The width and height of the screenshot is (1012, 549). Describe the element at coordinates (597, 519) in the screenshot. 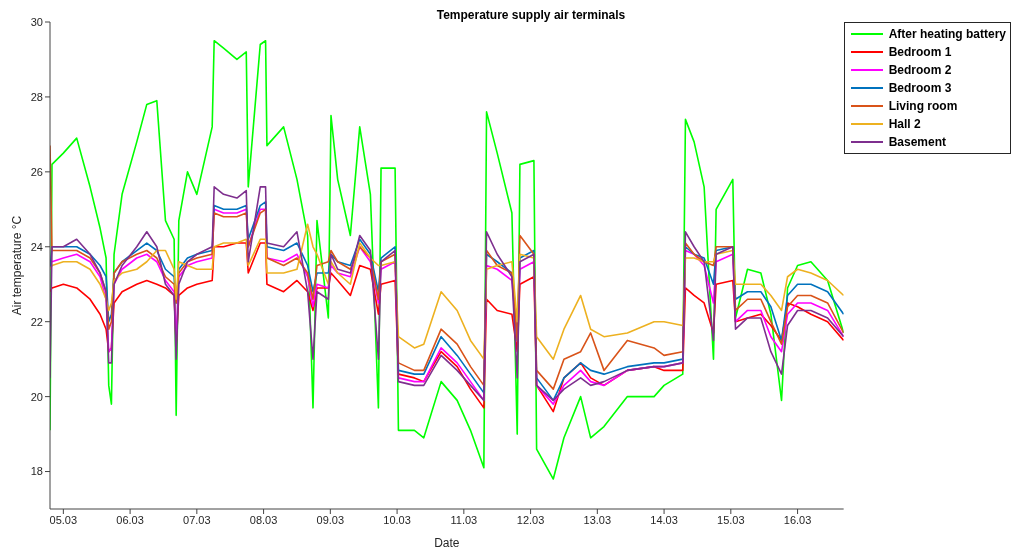

I see `x-tick-label: 13.03` at that location.